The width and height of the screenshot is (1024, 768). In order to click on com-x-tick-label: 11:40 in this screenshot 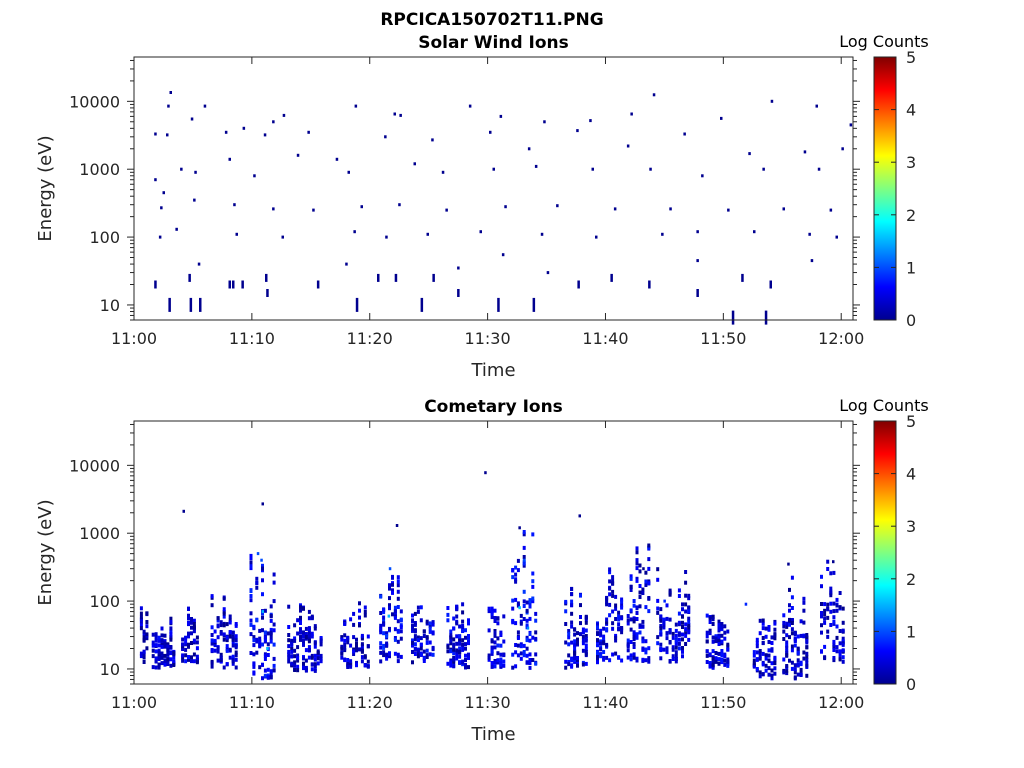, I will do `click(605, 702)`.